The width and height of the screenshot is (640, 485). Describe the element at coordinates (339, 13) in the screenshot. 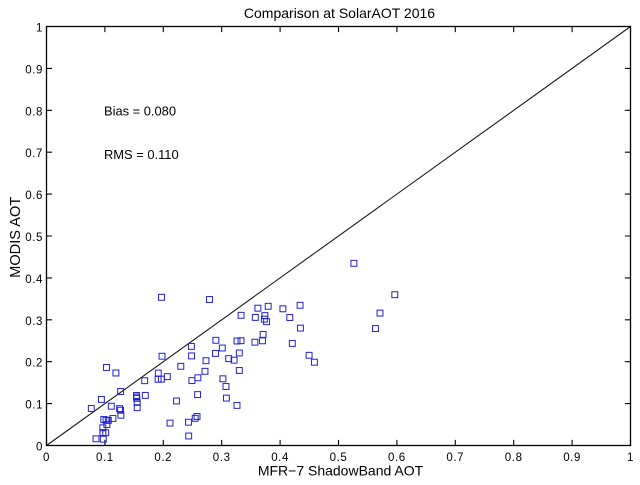

I see `svg-text: Comparison at SolarAOT 2016` at that location.